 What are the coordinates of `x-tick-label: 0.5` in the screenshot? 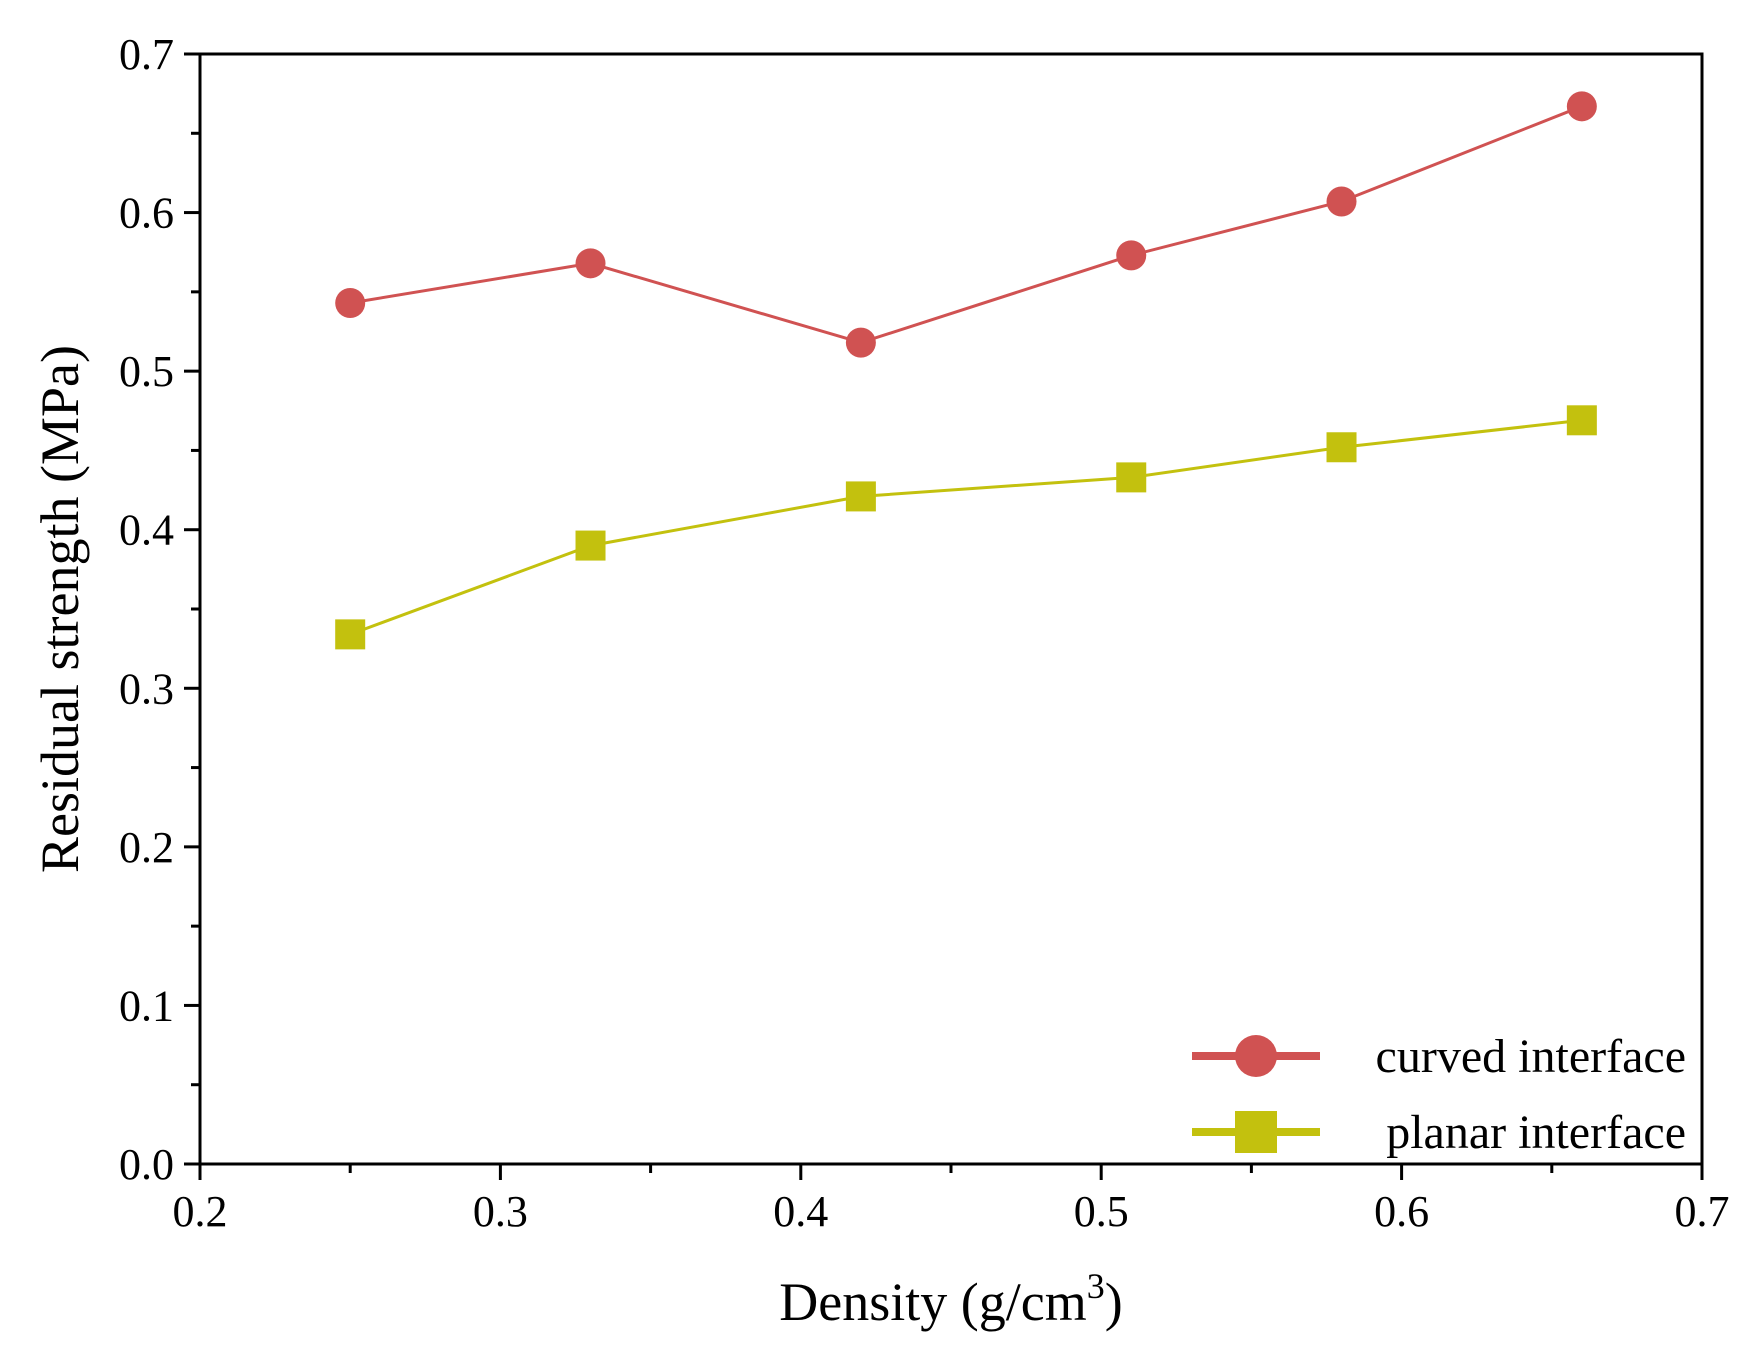 It's located at (1101, 1211).